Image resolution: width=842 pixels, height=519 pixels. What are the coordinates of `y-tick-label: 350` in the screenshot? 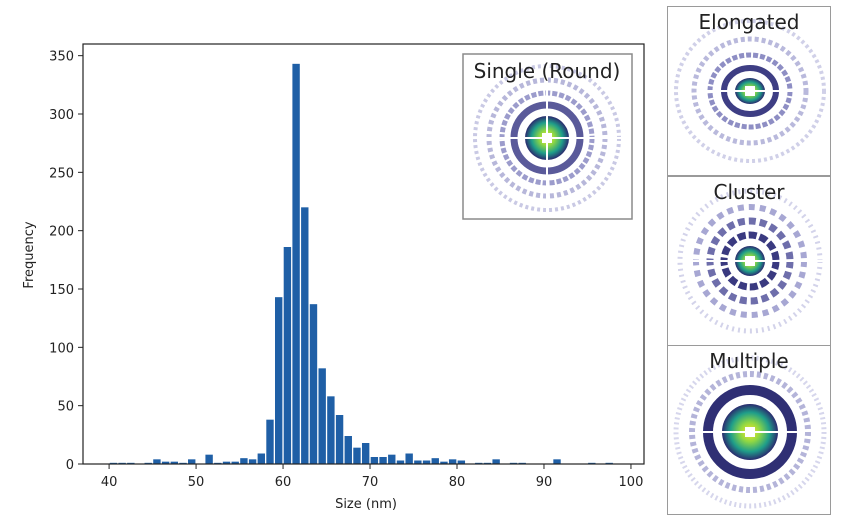 It's located at (61, 57).